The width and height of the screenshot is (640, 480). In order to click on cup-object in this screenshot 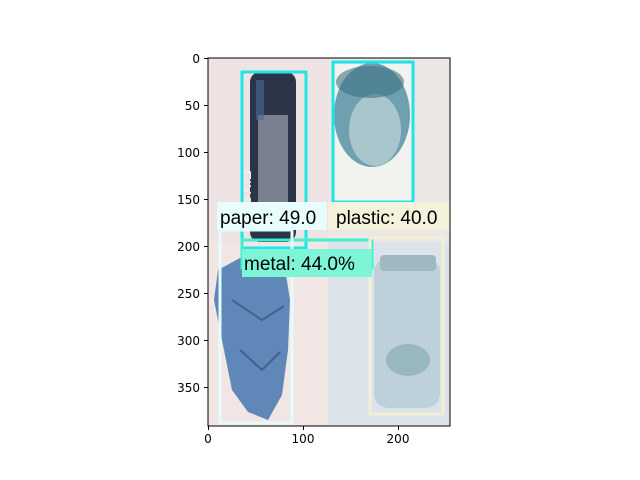, I will do `click(373, 132)`.